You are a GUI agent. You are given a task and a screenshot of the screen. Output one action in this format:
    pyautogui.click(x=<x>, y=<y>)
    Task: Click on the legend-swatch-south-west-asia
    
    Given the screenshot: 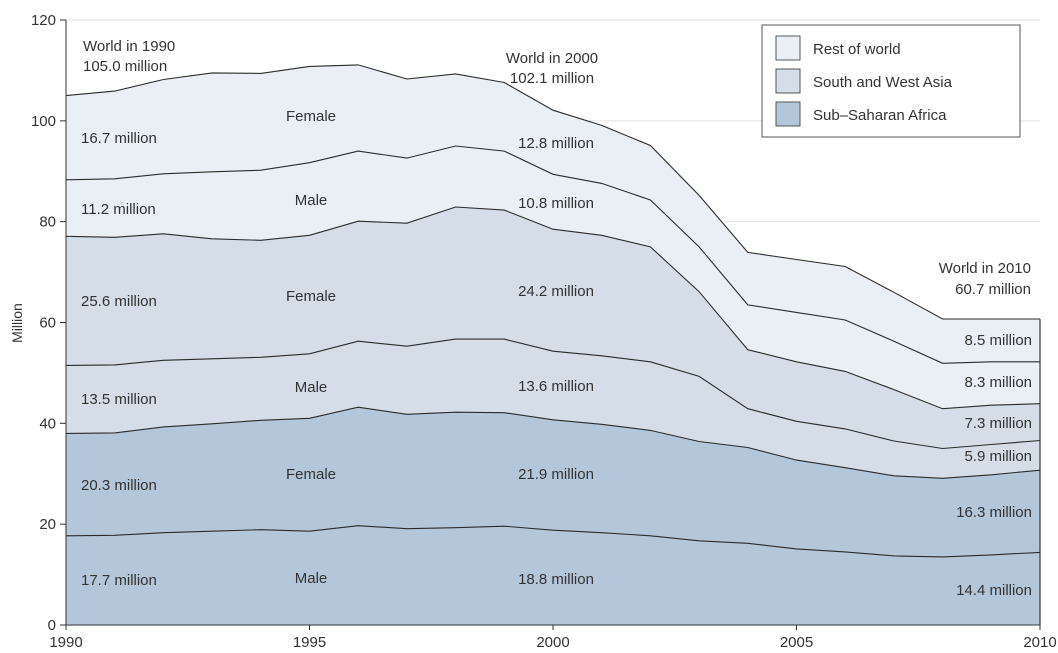 What is the action you would take?
    pyautogui.click(x=788, y=81)
    